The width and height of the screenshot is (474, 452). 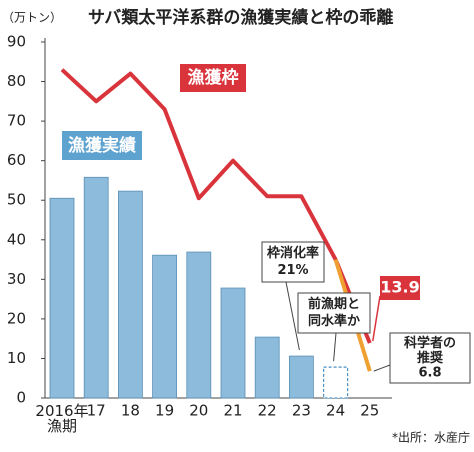 I want to click on y-tick-label: 50, so click(x=16, y=200).